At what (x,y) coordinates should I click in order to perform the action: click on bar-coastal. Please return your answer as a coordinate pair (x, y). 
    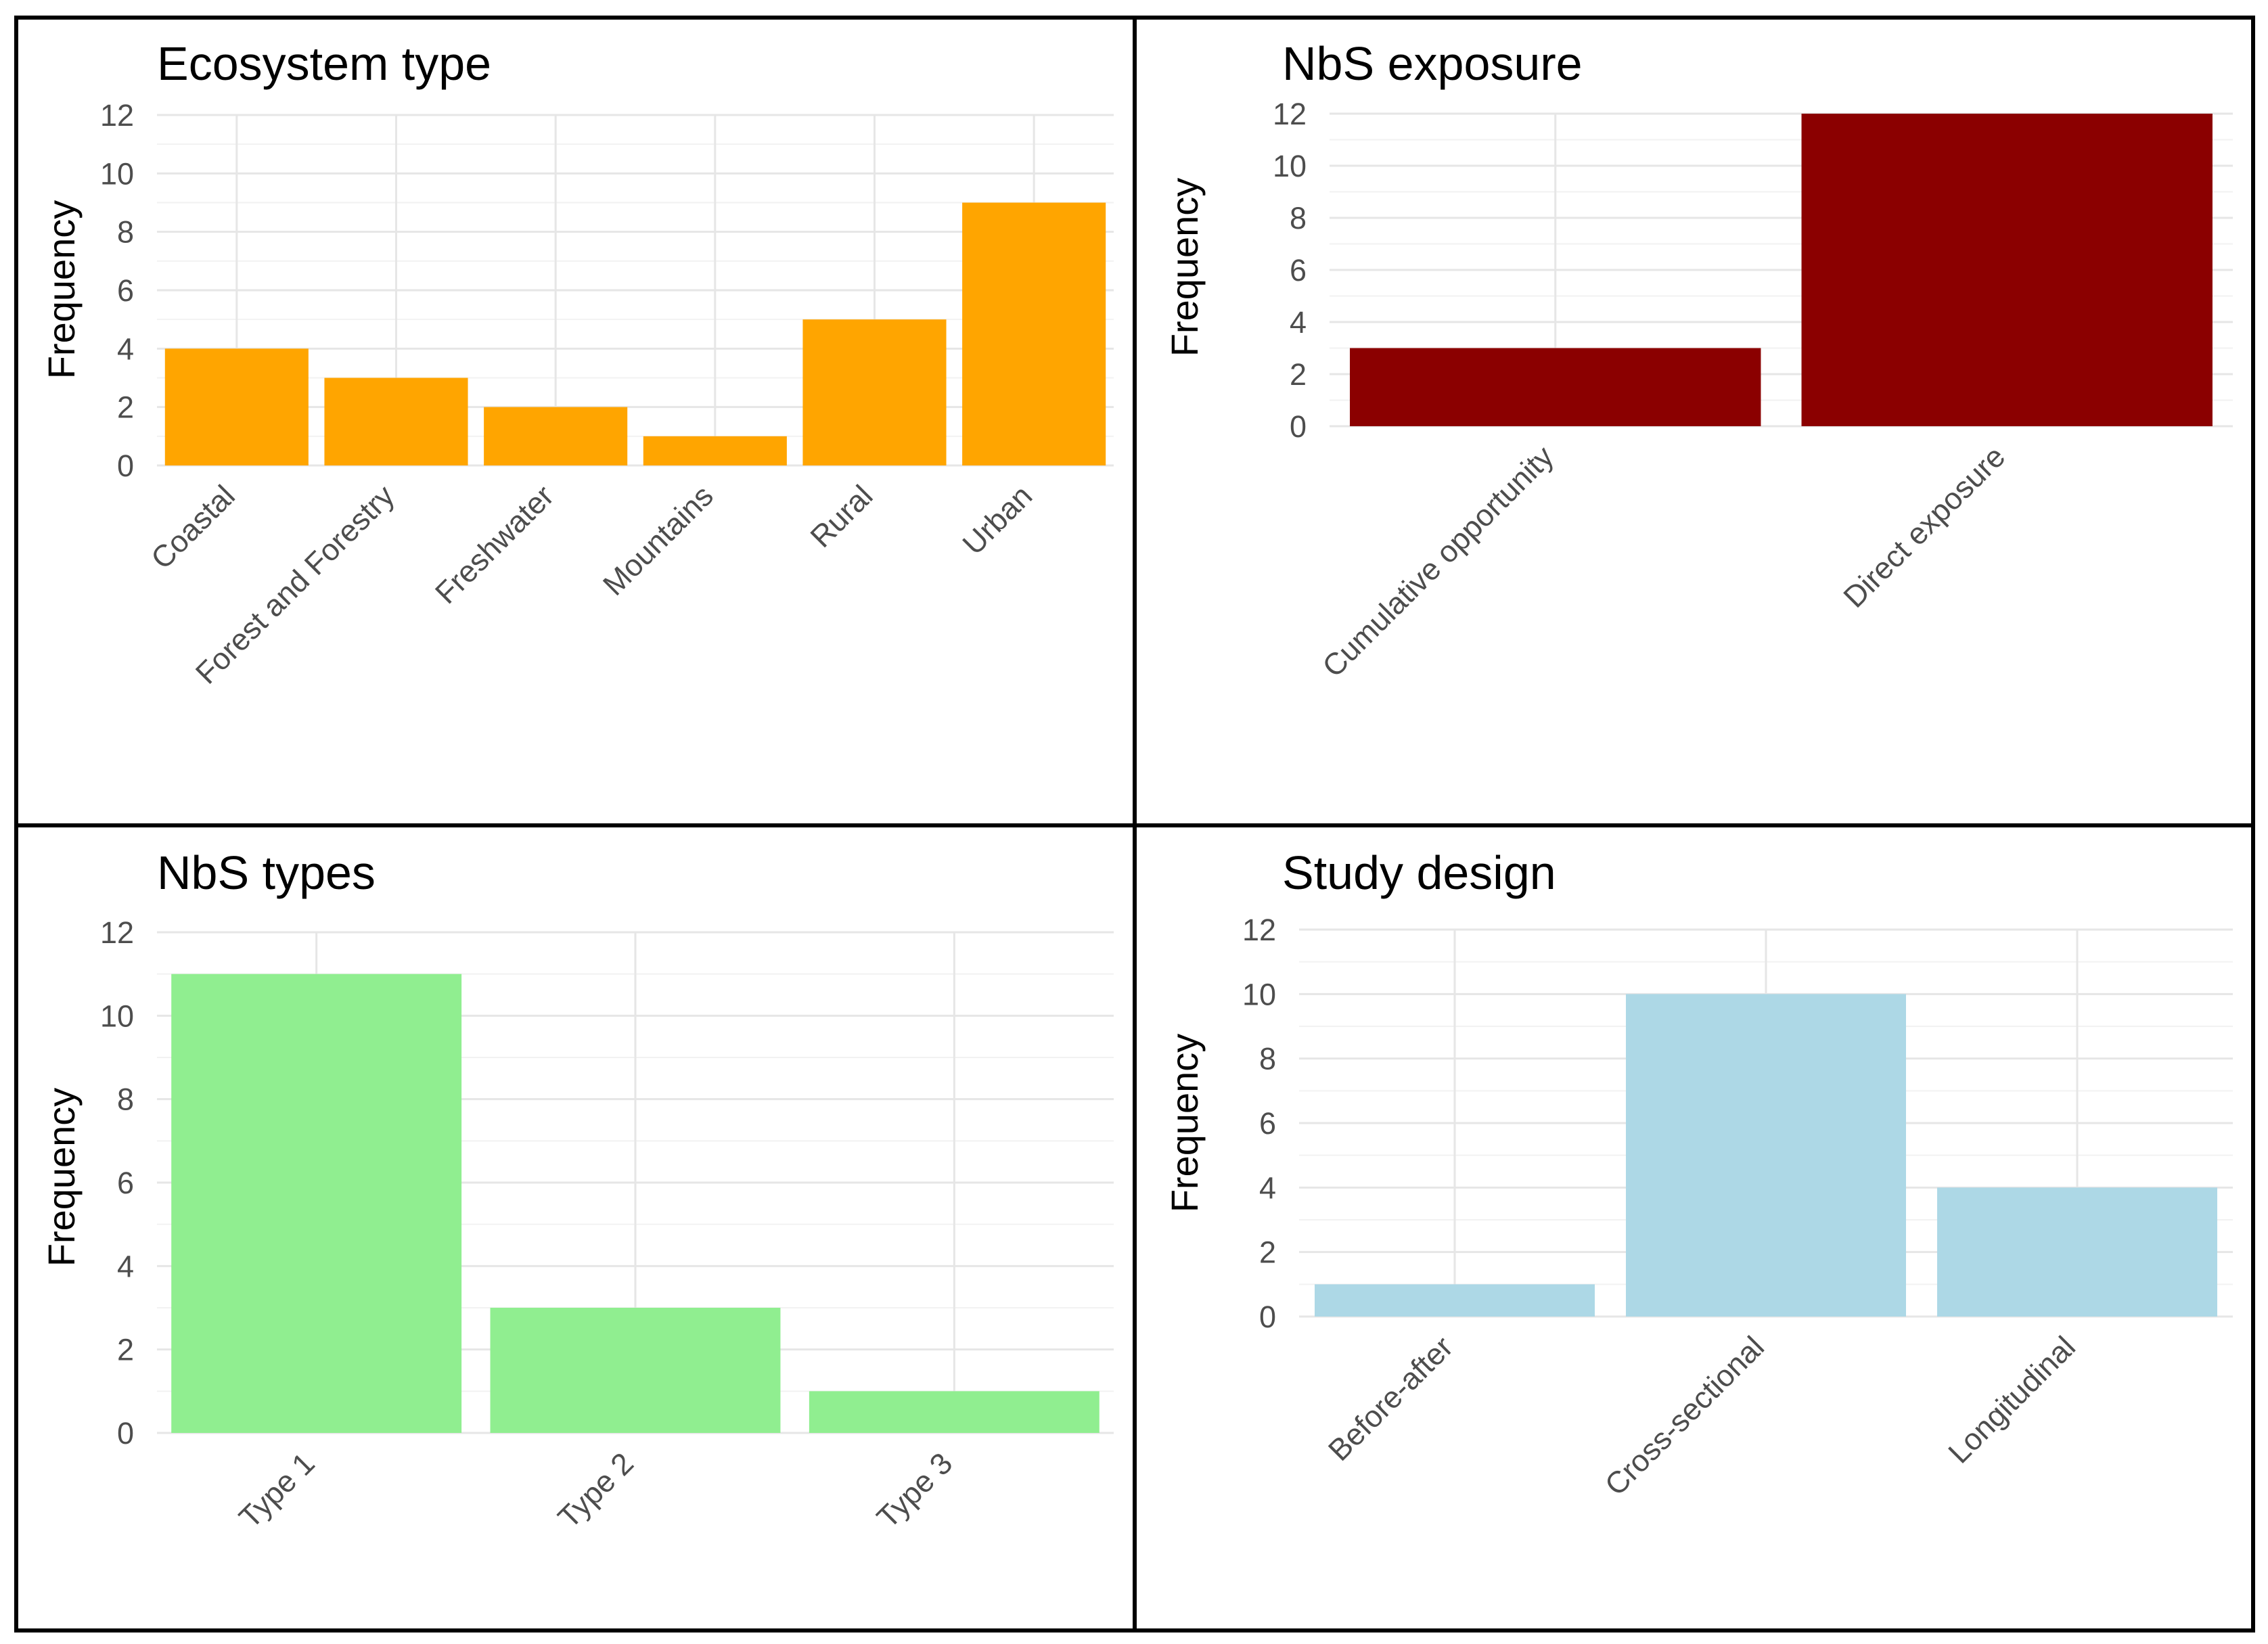
    Looking at the image, I should click on (236, 406).